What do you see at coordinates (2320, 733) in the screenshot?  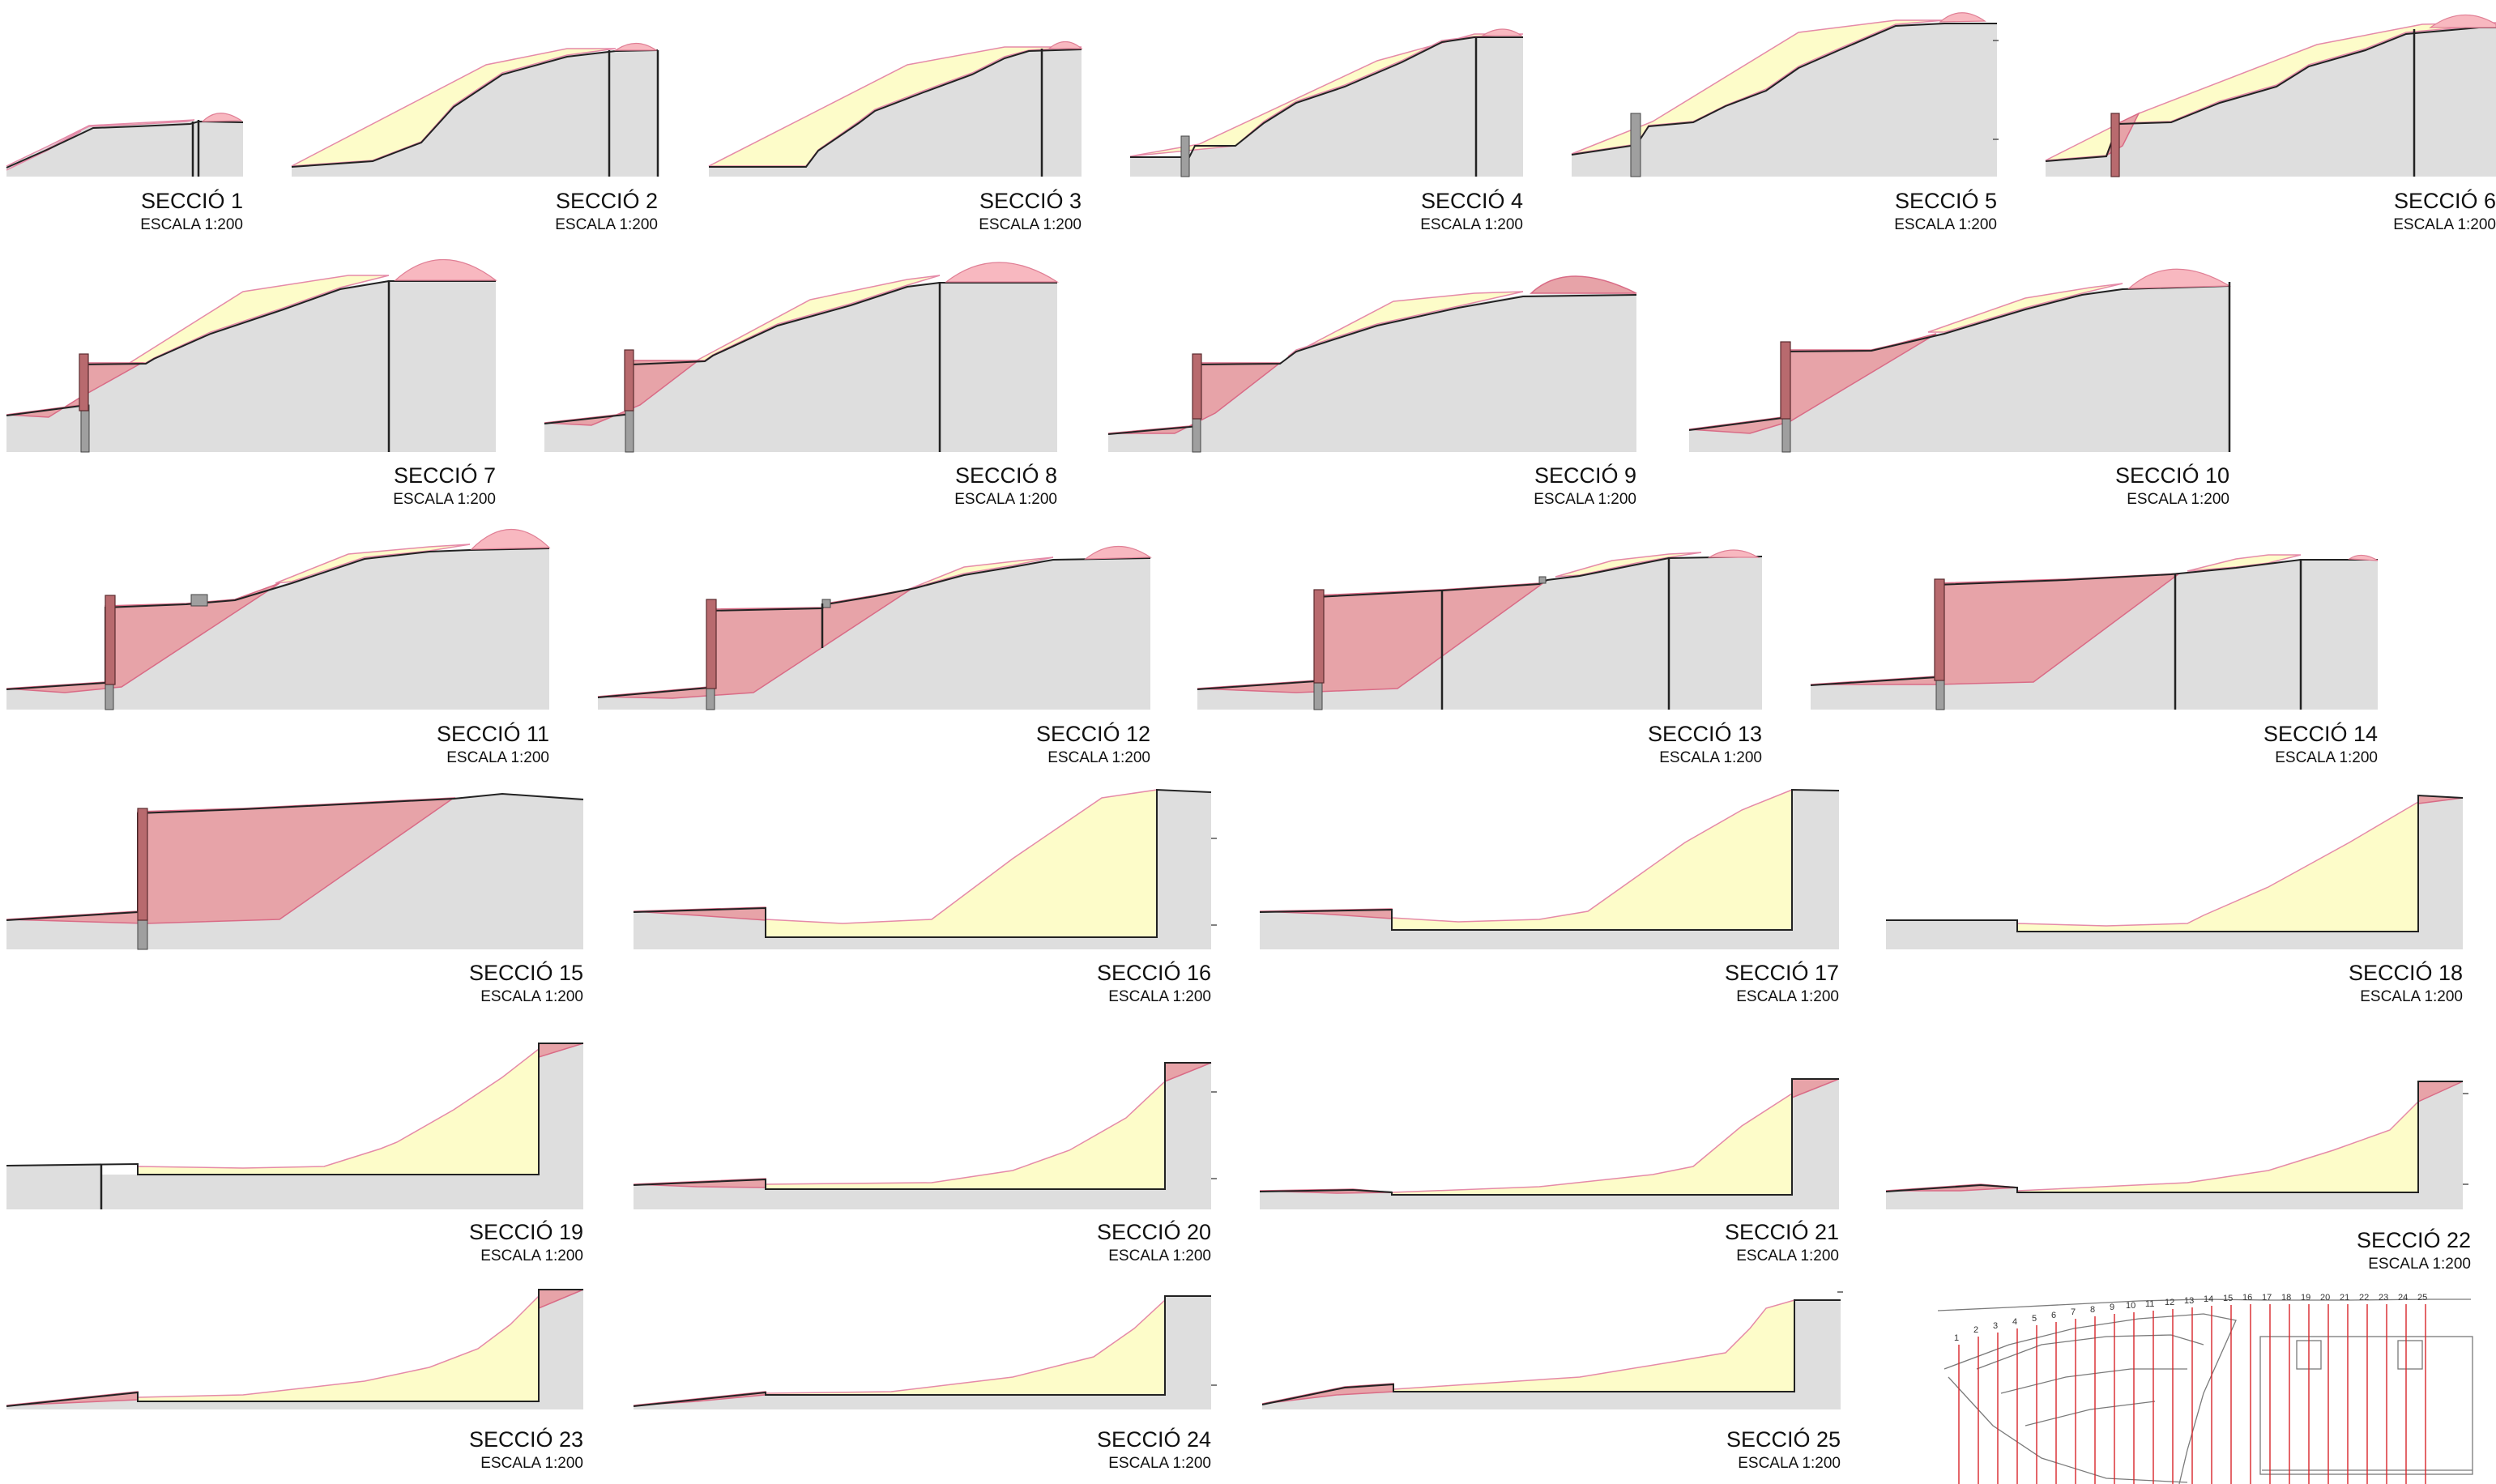 I see `section-title: SECCIÓ 14` at bounding box center [2320, 733].